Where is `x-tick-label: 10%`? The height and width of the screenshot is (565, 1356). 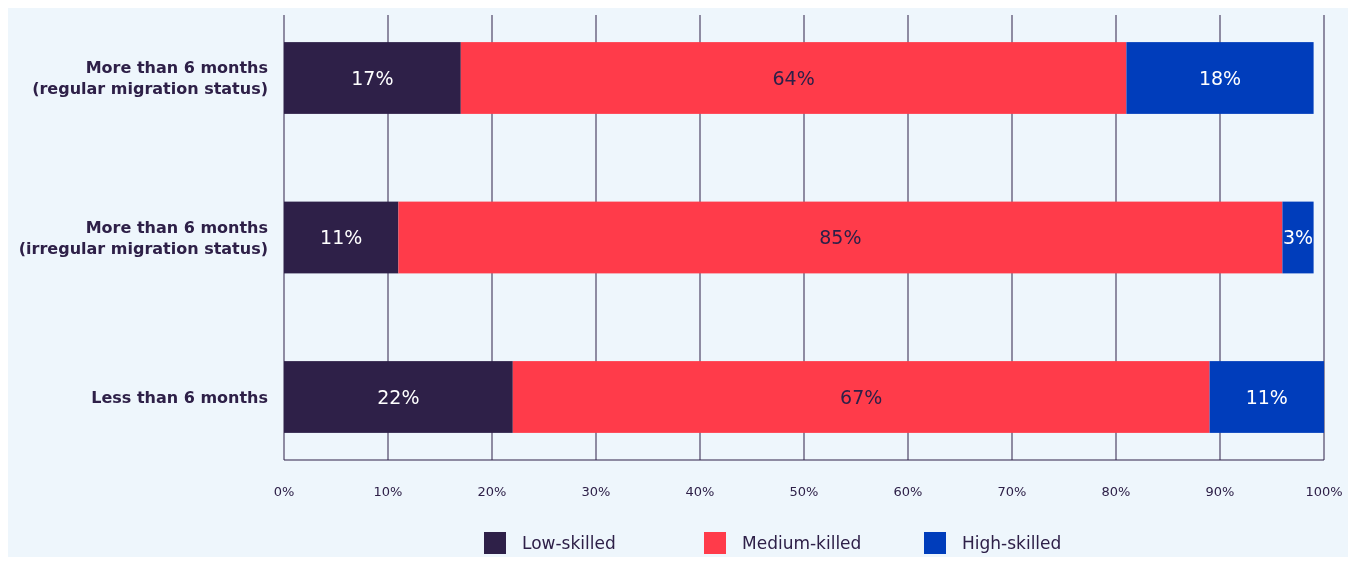
x-tick-label: 10% is located at coordinates (388, 491).